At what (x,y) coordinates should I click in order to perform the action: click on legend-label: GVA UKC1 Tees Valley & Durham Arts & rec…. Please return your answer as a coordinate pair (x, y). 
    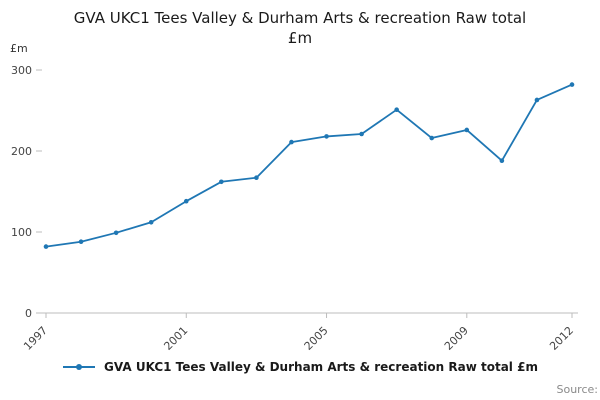
    Looking at the image, I should click on (321, 367).